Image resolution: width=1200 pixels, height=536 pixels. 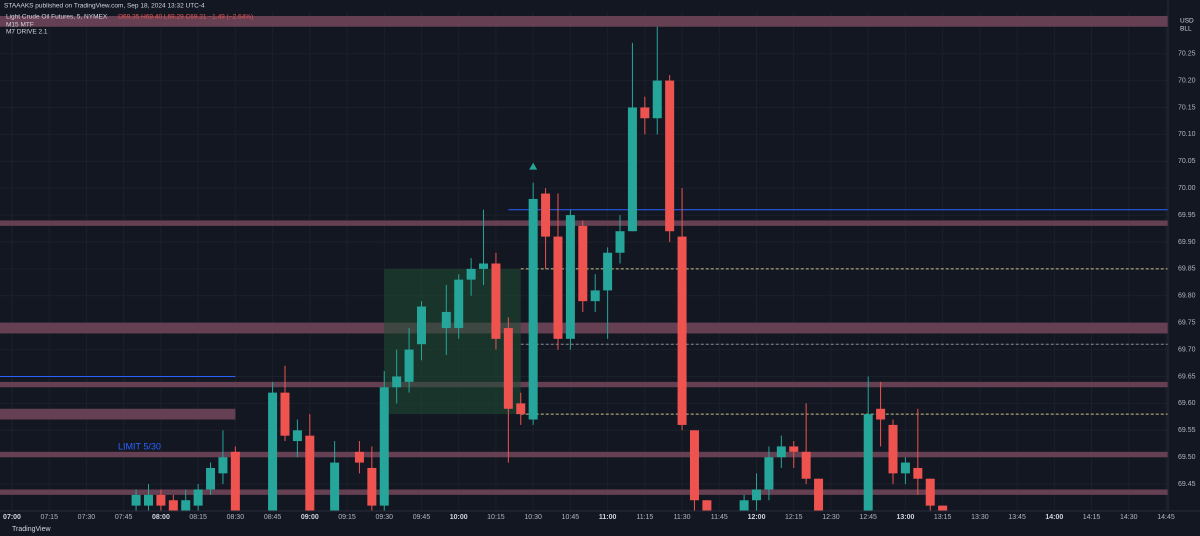 I want to click on y-tick-label: 69.60, so click(x=1187, y=403).